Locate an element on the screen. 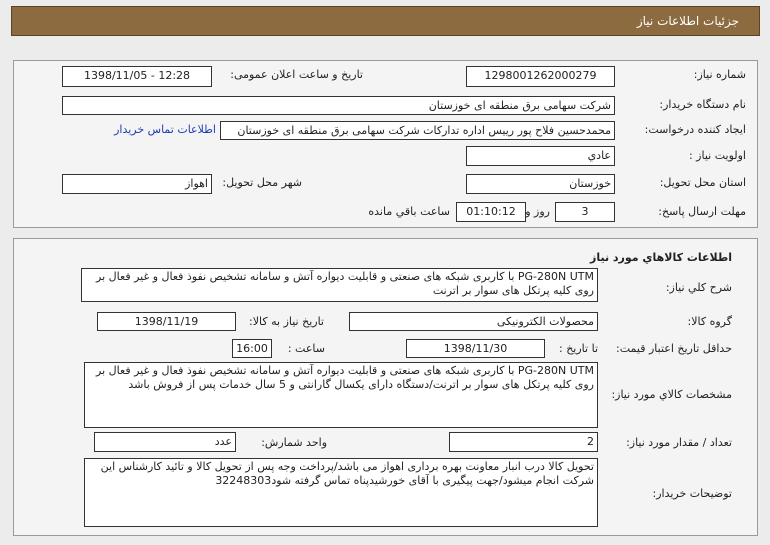 The image size is (770, 545). need-number-field: 1298001262000279 is located at coordinates (540, 76).